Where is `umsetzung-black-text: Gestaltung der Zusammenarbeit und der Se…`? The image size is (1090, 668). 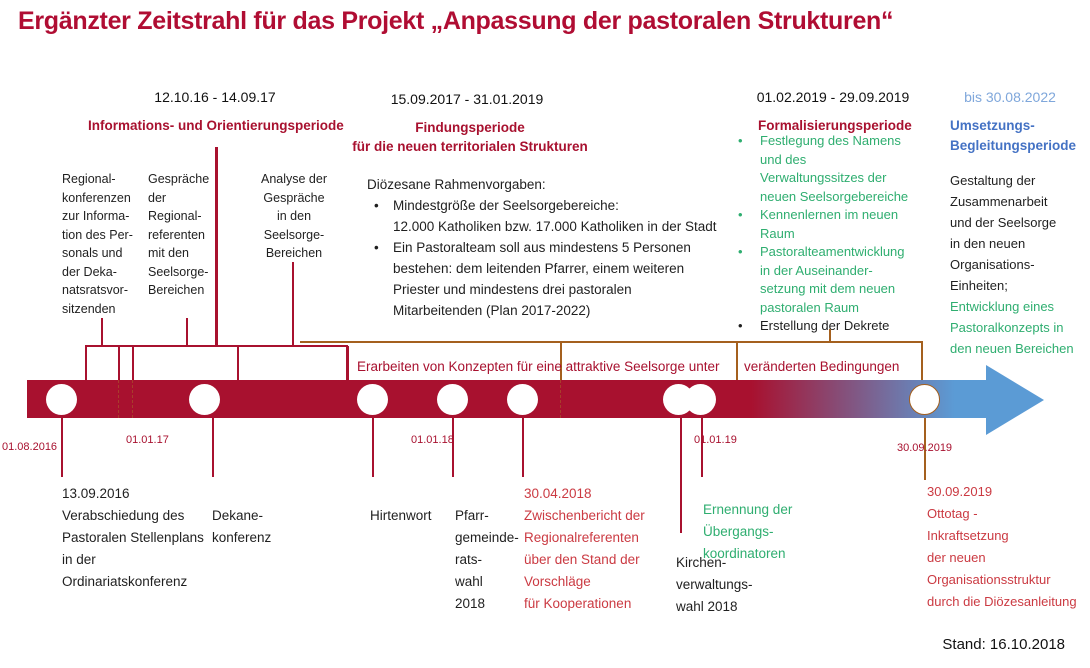
umsetzung-black-text: Gestaltung der Zusammenarbeit und der Se… is located at coordinates (1003, 233).